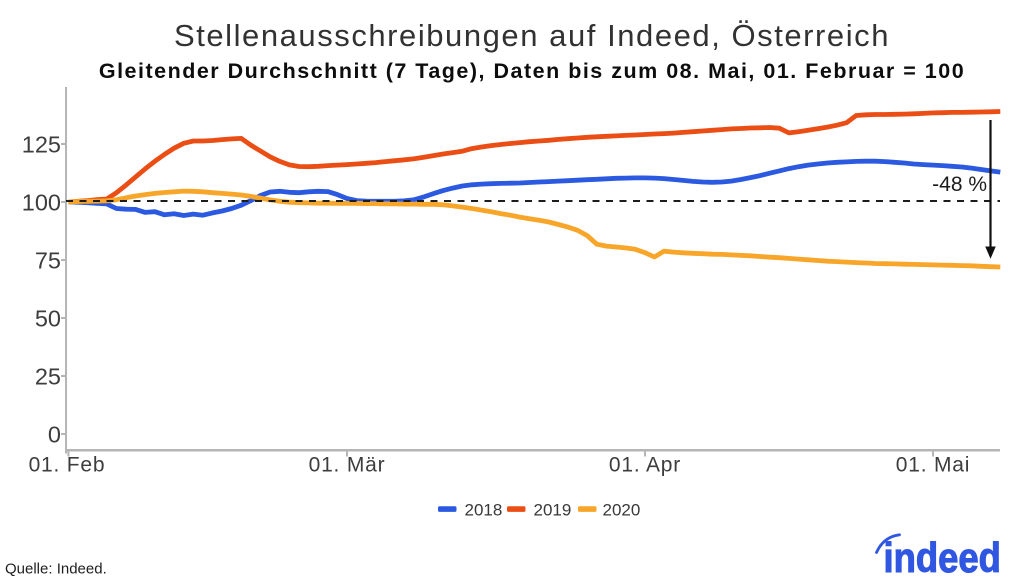  Describe the element at coordinates (942, 558) in the screenshot. I see `svg-text: indeed` at that location.